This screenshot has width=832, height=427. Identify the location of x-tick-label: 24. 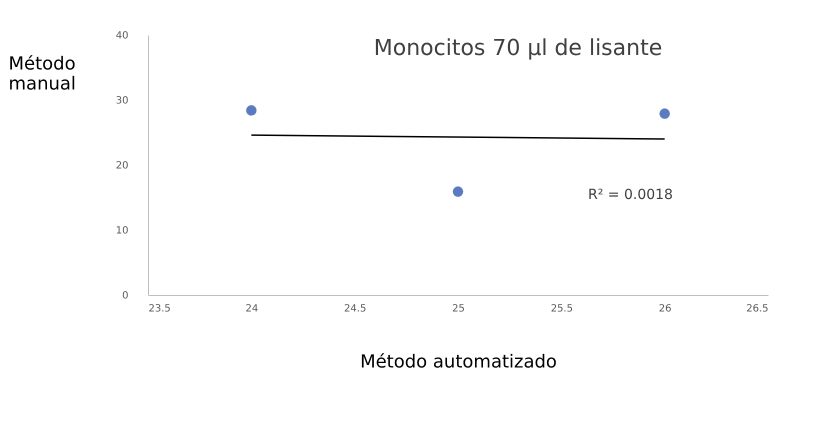
(251, 309).